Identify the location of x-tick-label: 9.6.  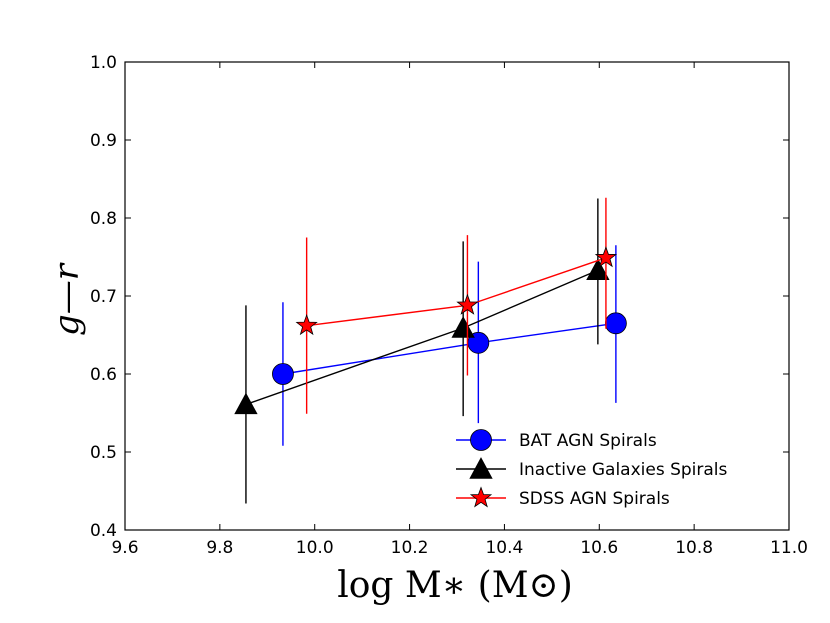
(124, 548).